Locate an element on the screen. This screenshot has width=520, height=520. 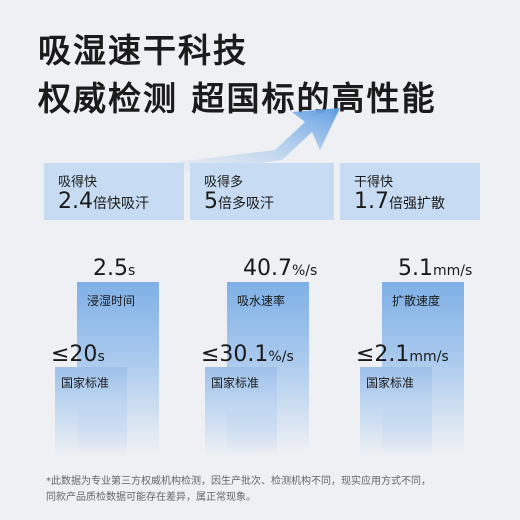
value: 5.1 is located at coordinates (415, 268).